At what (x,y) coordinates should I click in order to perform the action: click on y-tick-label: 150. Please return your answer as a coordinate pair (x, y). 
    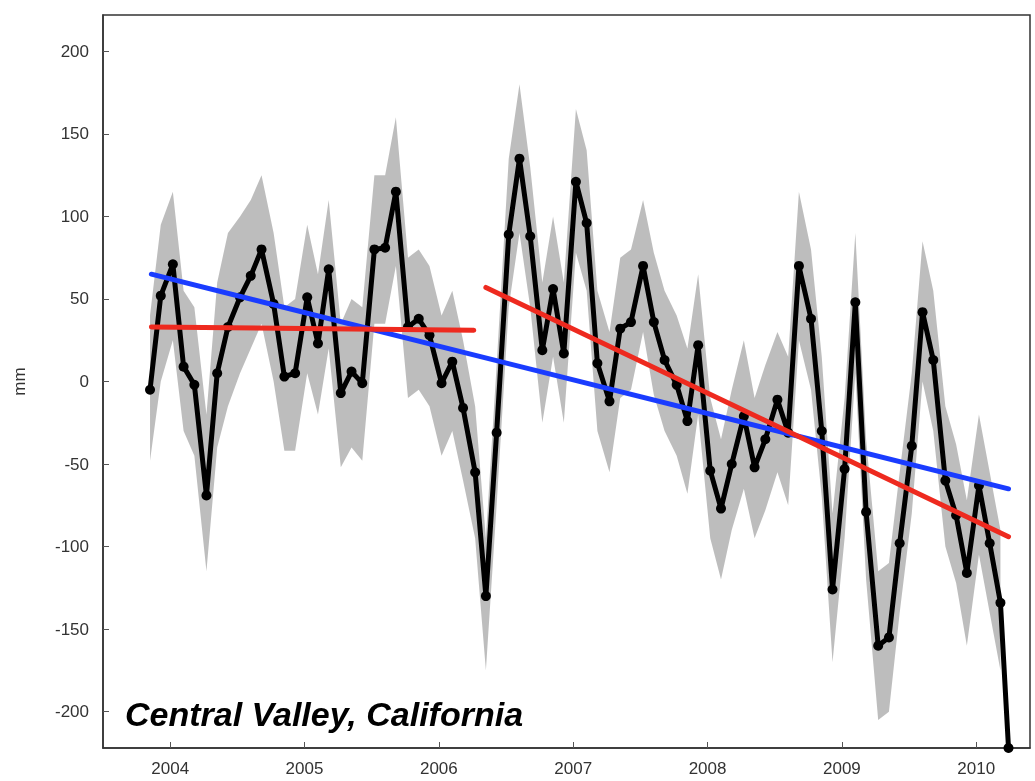
    Looking at the image, I should click on (74, 134).